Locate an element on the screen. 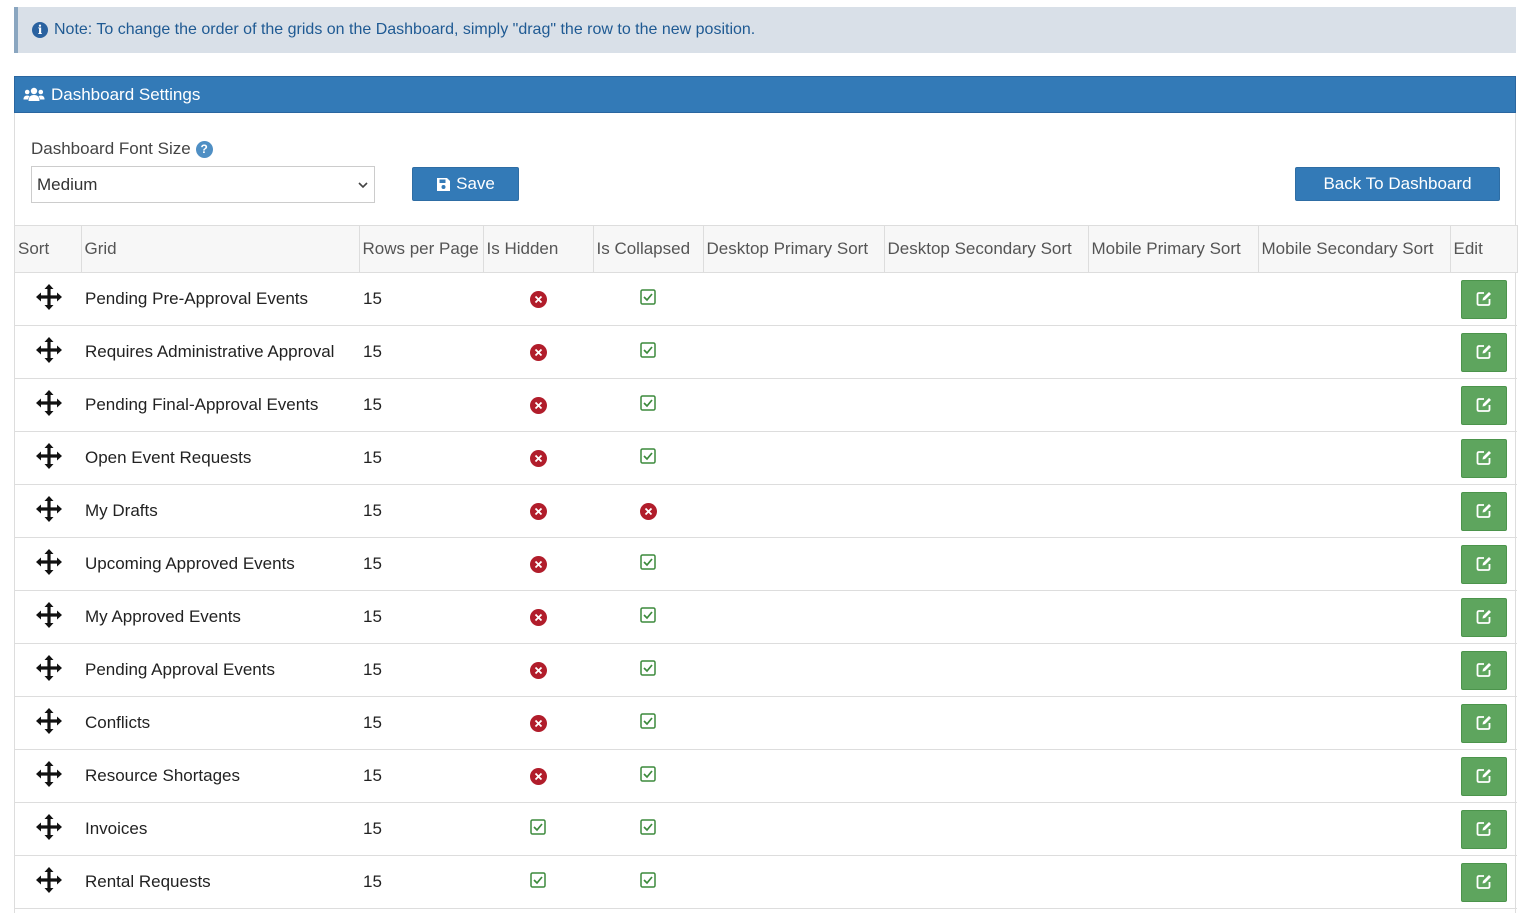  save-button-label: Save is located at coordinates (475, 183).